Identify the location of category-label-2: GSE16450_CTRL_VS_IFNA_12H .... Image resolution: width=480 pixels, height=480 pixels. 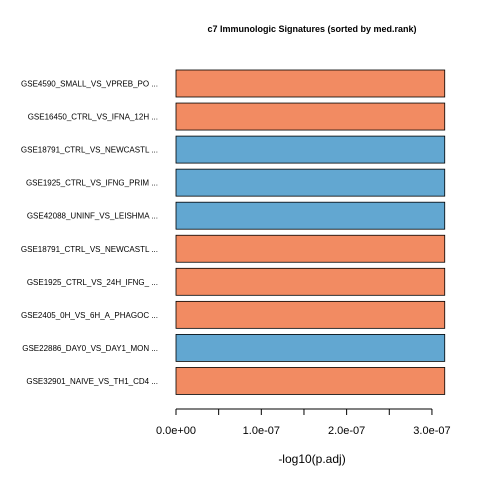
(93, 117).